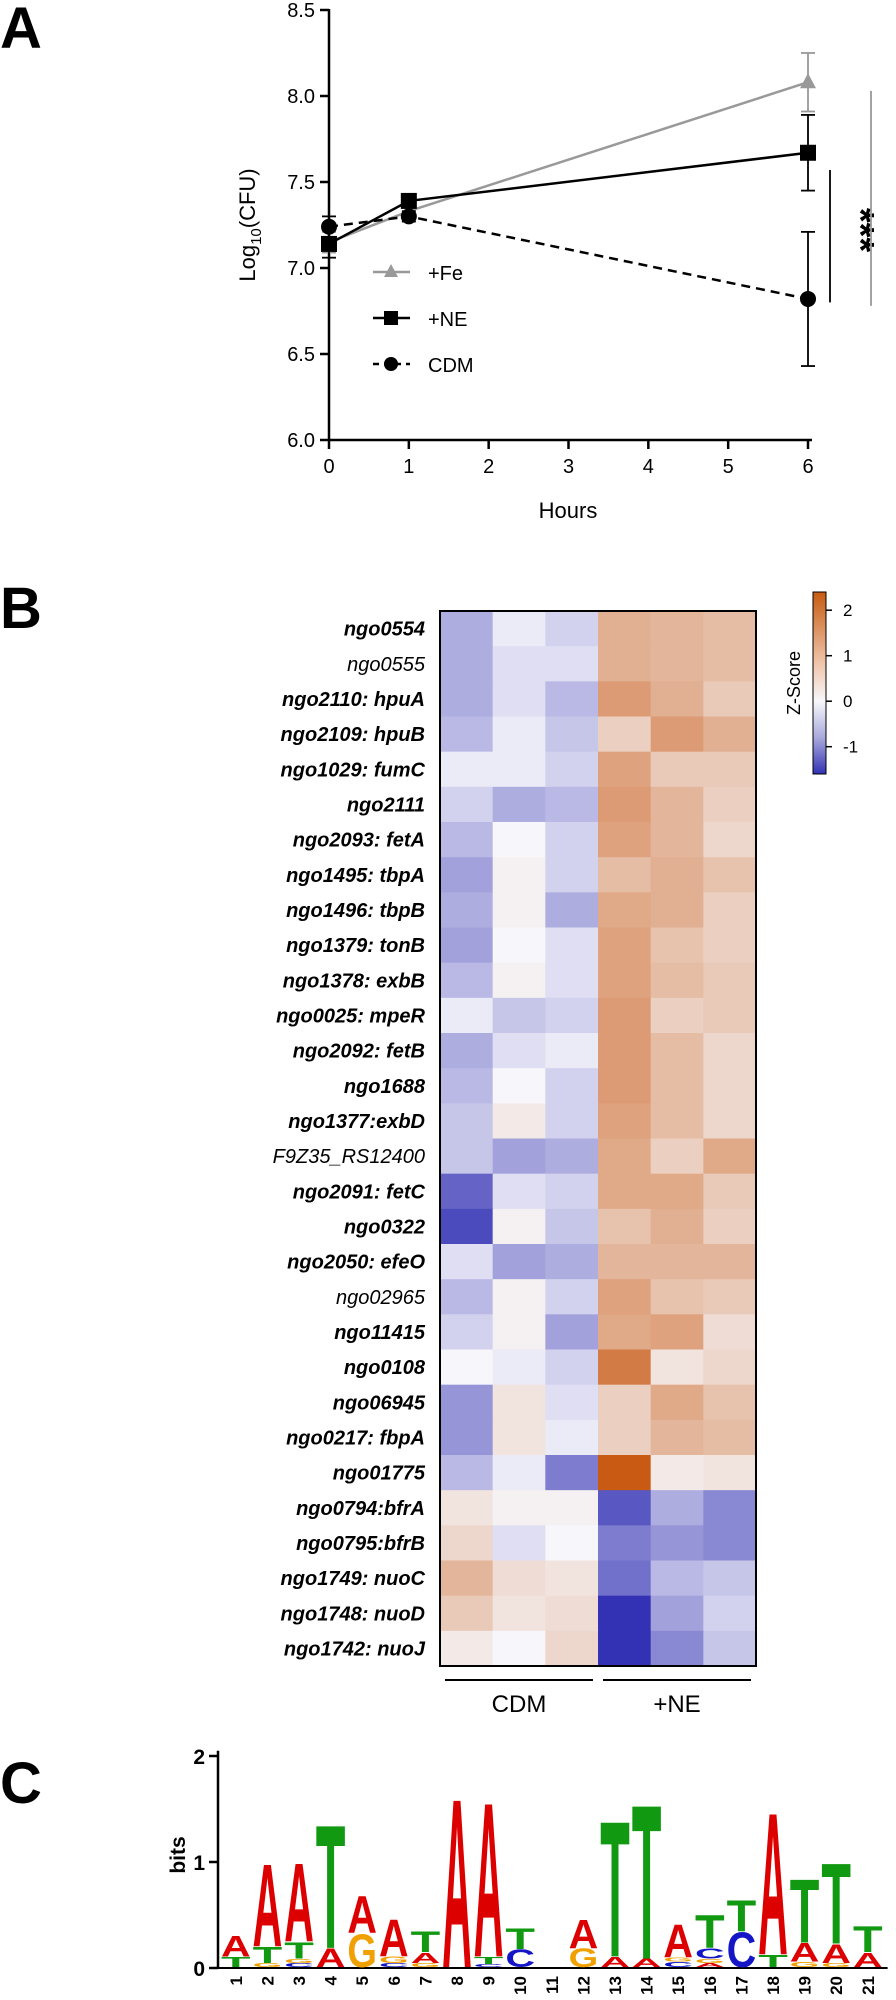  Describe the element at coordinates (301, 183) in the screenshot. I see `y-tick-label: 7.5` at that location.